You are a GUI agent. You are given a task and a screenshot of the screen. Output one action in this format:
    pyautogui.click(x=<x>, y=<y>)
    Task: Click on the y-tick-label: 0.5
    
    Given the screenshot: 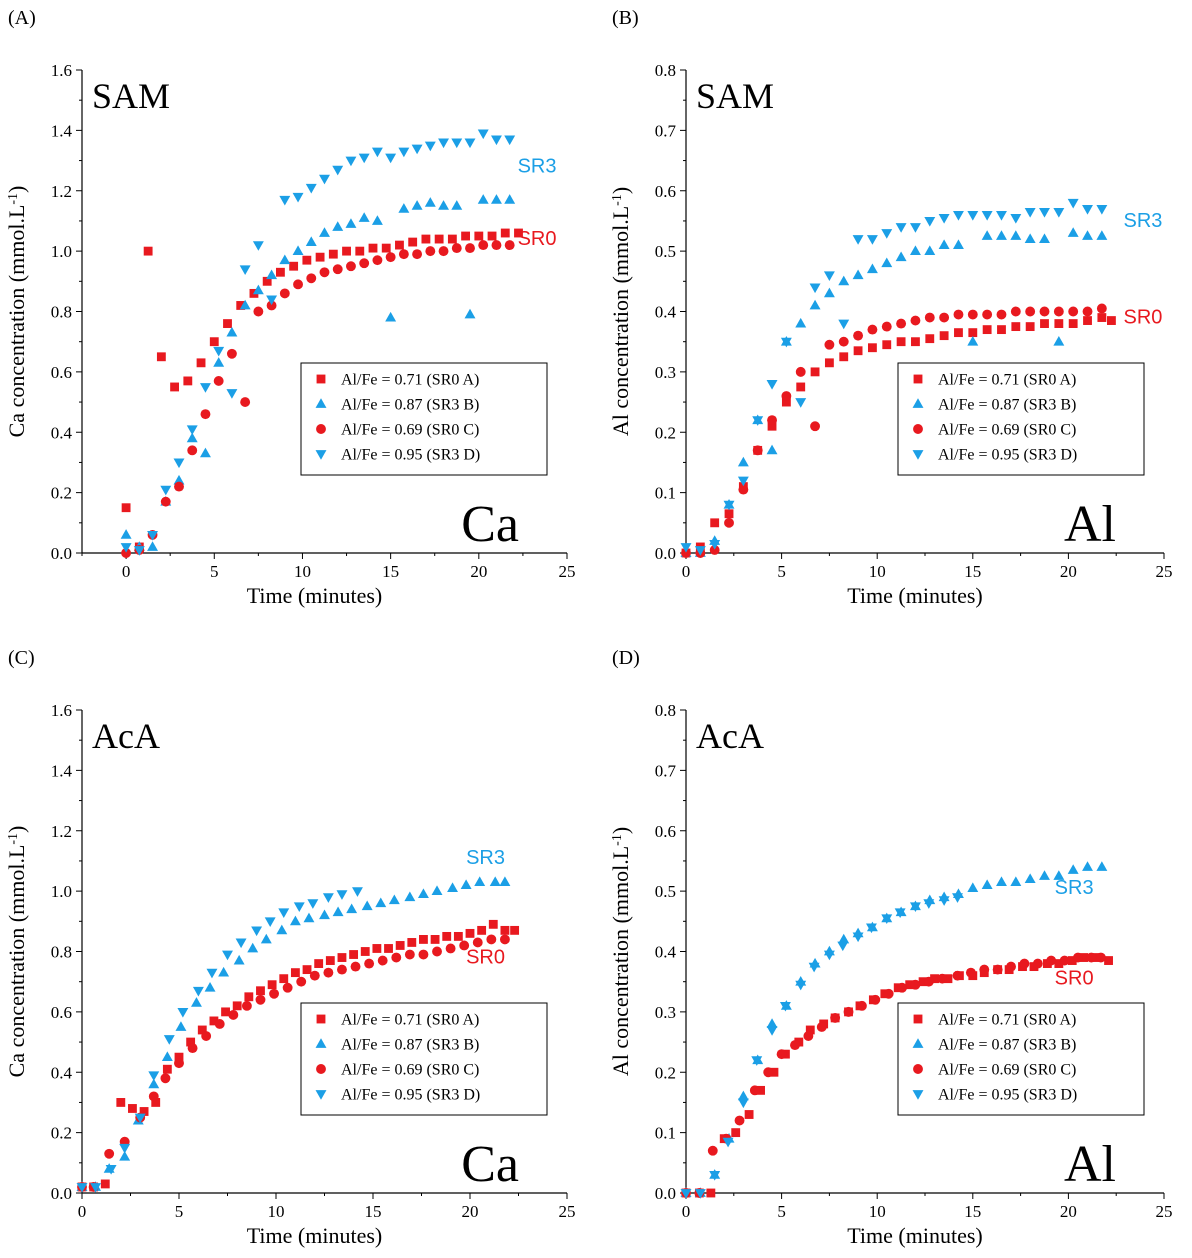 What is the action you would take?
    pyautogui.click(x=665, y=891)
    